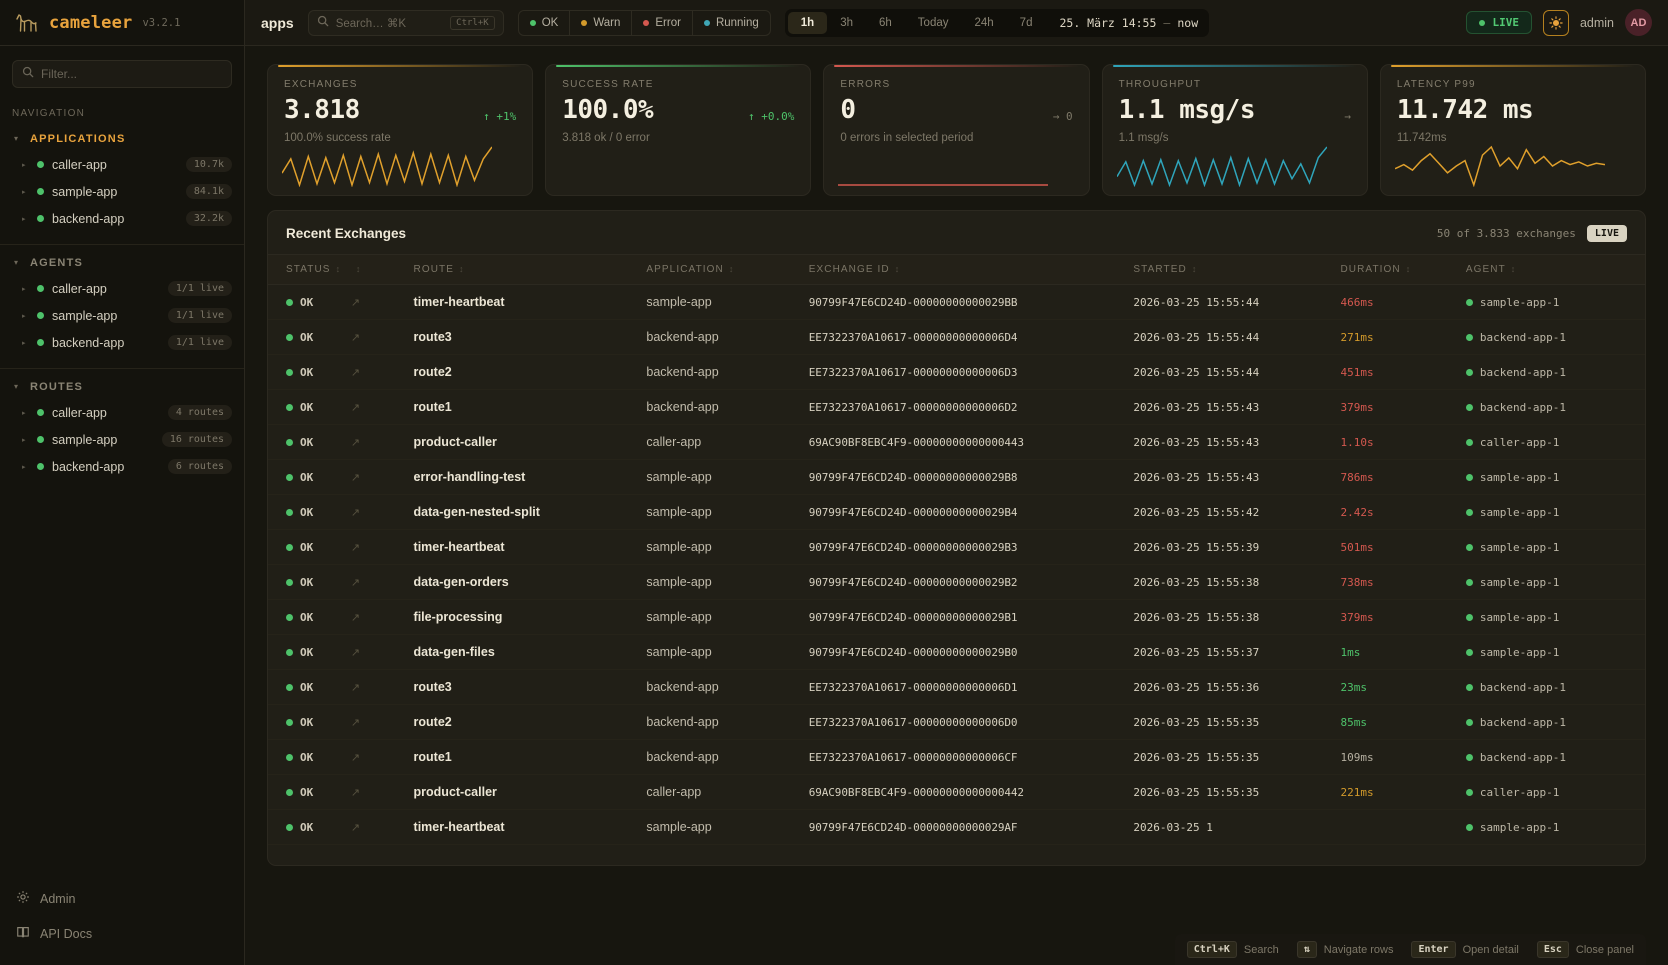 This screenshot has width=1668, height=965. What do you see at coordinates (307, 442) in the screenshot?
I see `status-label: OK` at bounding box center [307, 442].